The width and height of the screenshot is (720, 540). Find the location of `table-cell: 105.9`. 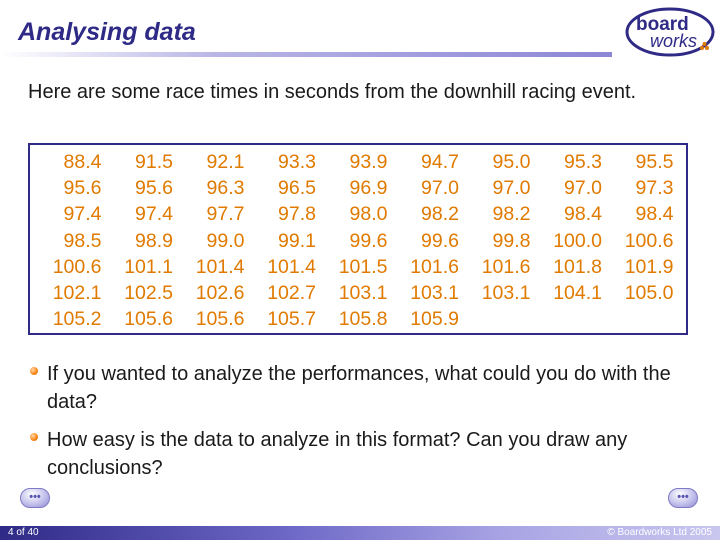

table-cell: 105.9 is located at coordinates (434, 319).